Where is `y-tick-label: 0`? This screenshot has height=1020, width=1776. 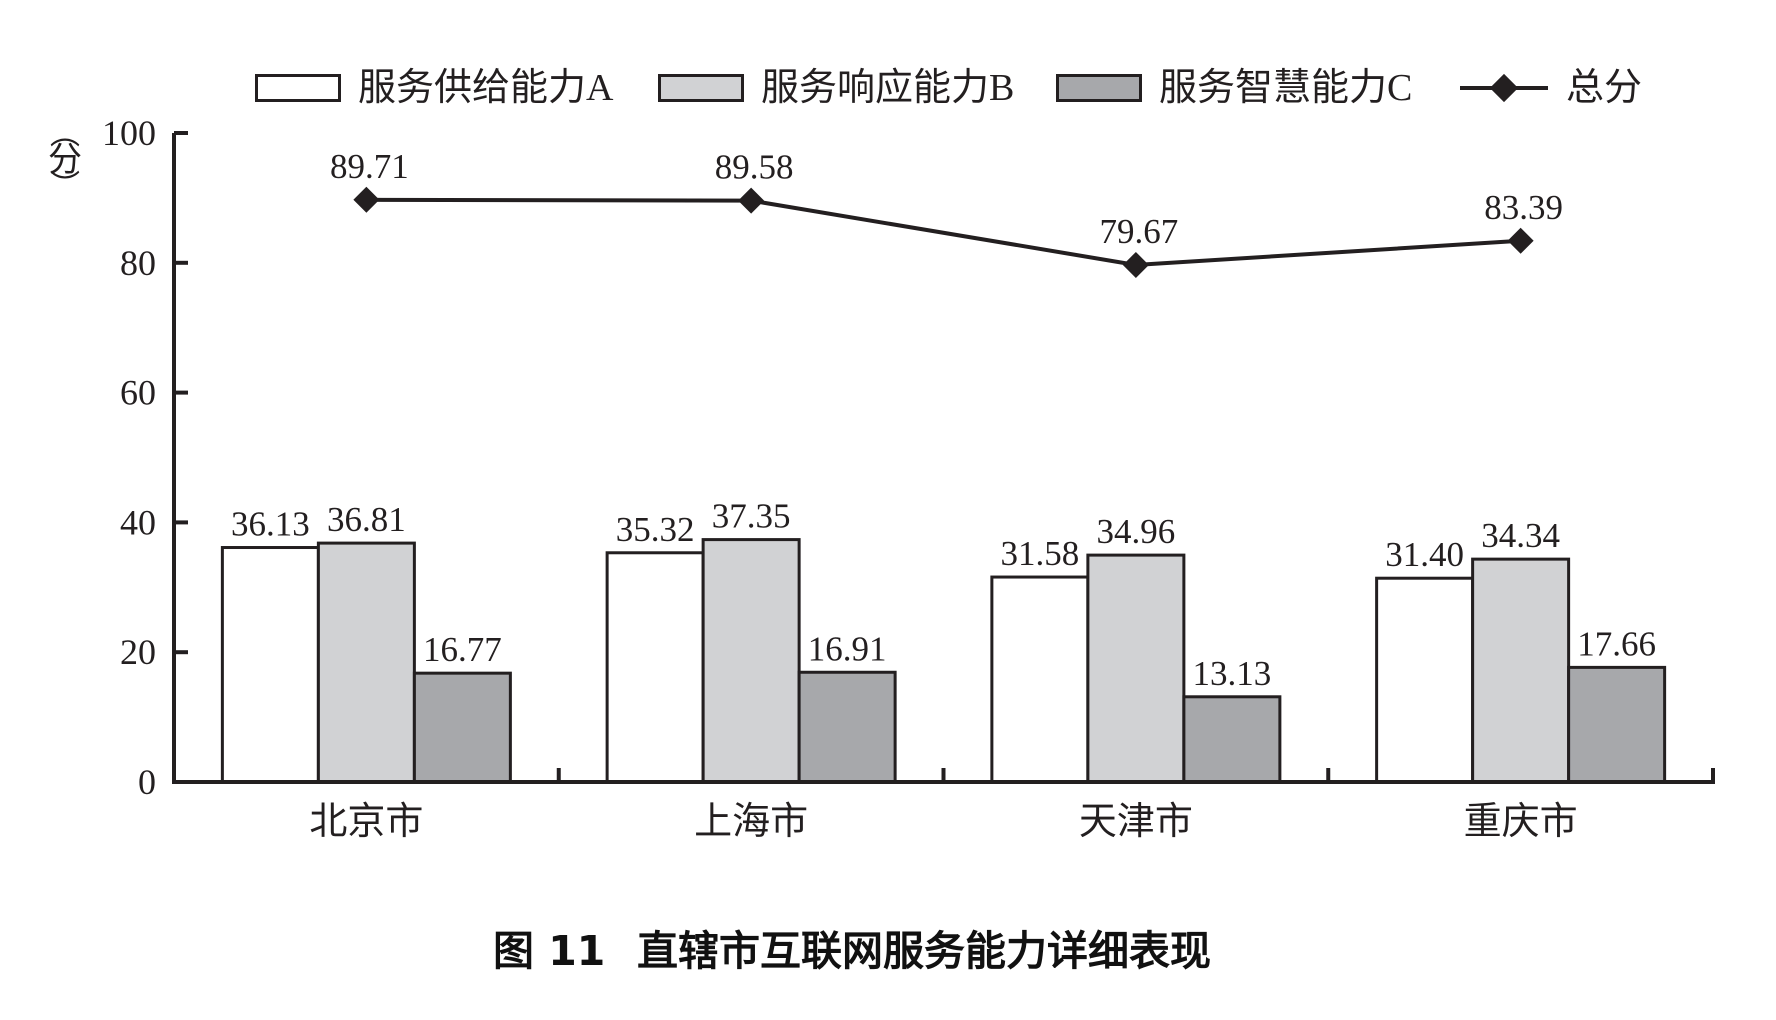 y-tick-label: 0 is located at coordinates (147, 782).